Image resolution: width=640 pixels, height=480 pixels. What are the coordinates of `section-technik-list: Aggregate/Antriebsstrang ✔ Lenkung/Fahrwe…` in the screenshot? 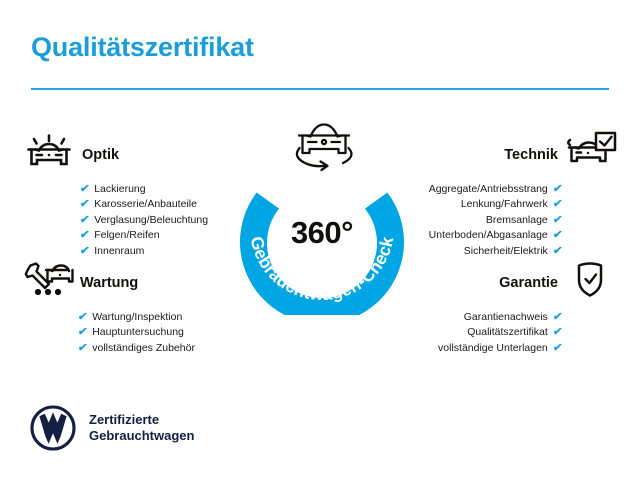 It's located at (493, 220).